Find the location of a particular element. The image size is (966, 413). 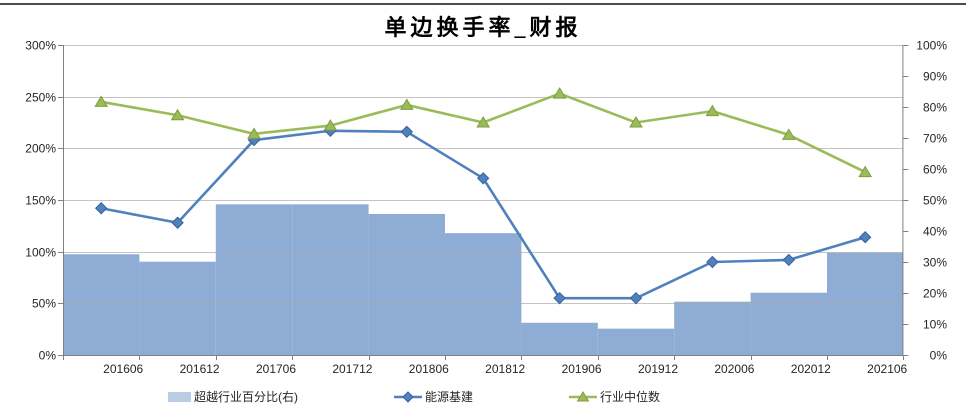

x-axis-category-label: 201612 is located at coordinates (200, 369).